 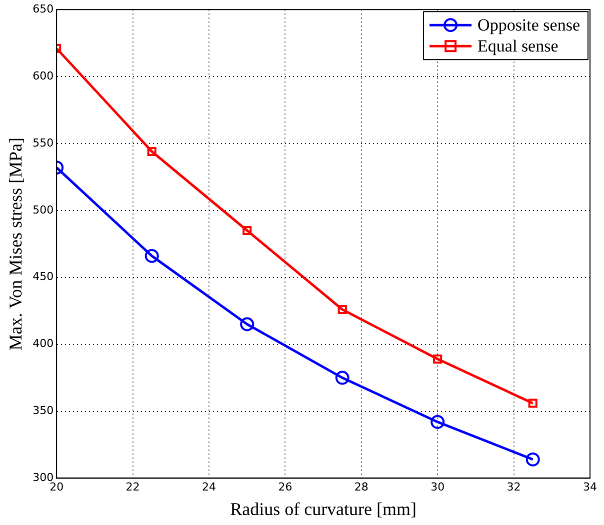 What do you see at coordinates (513, 487) in the screenshot?
I see `x-tick-label: 32` at bounding box center [513, 487].